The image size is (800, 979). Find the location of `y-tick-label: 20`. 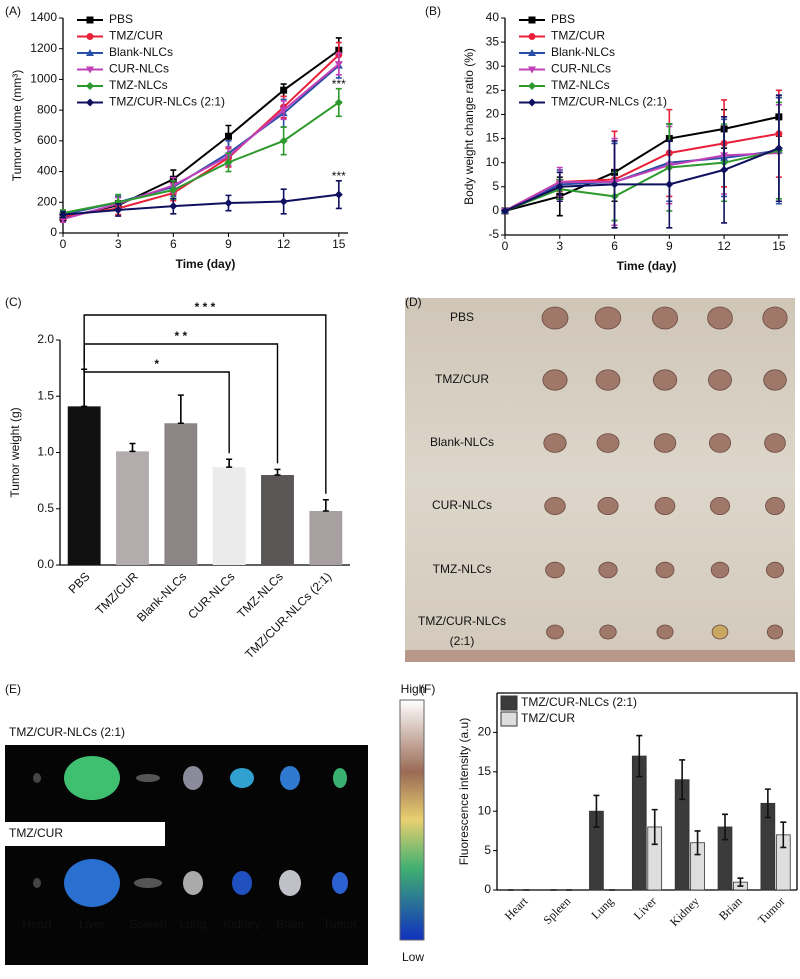

y-tick-label: 20 is located at coordinates (493, 114).